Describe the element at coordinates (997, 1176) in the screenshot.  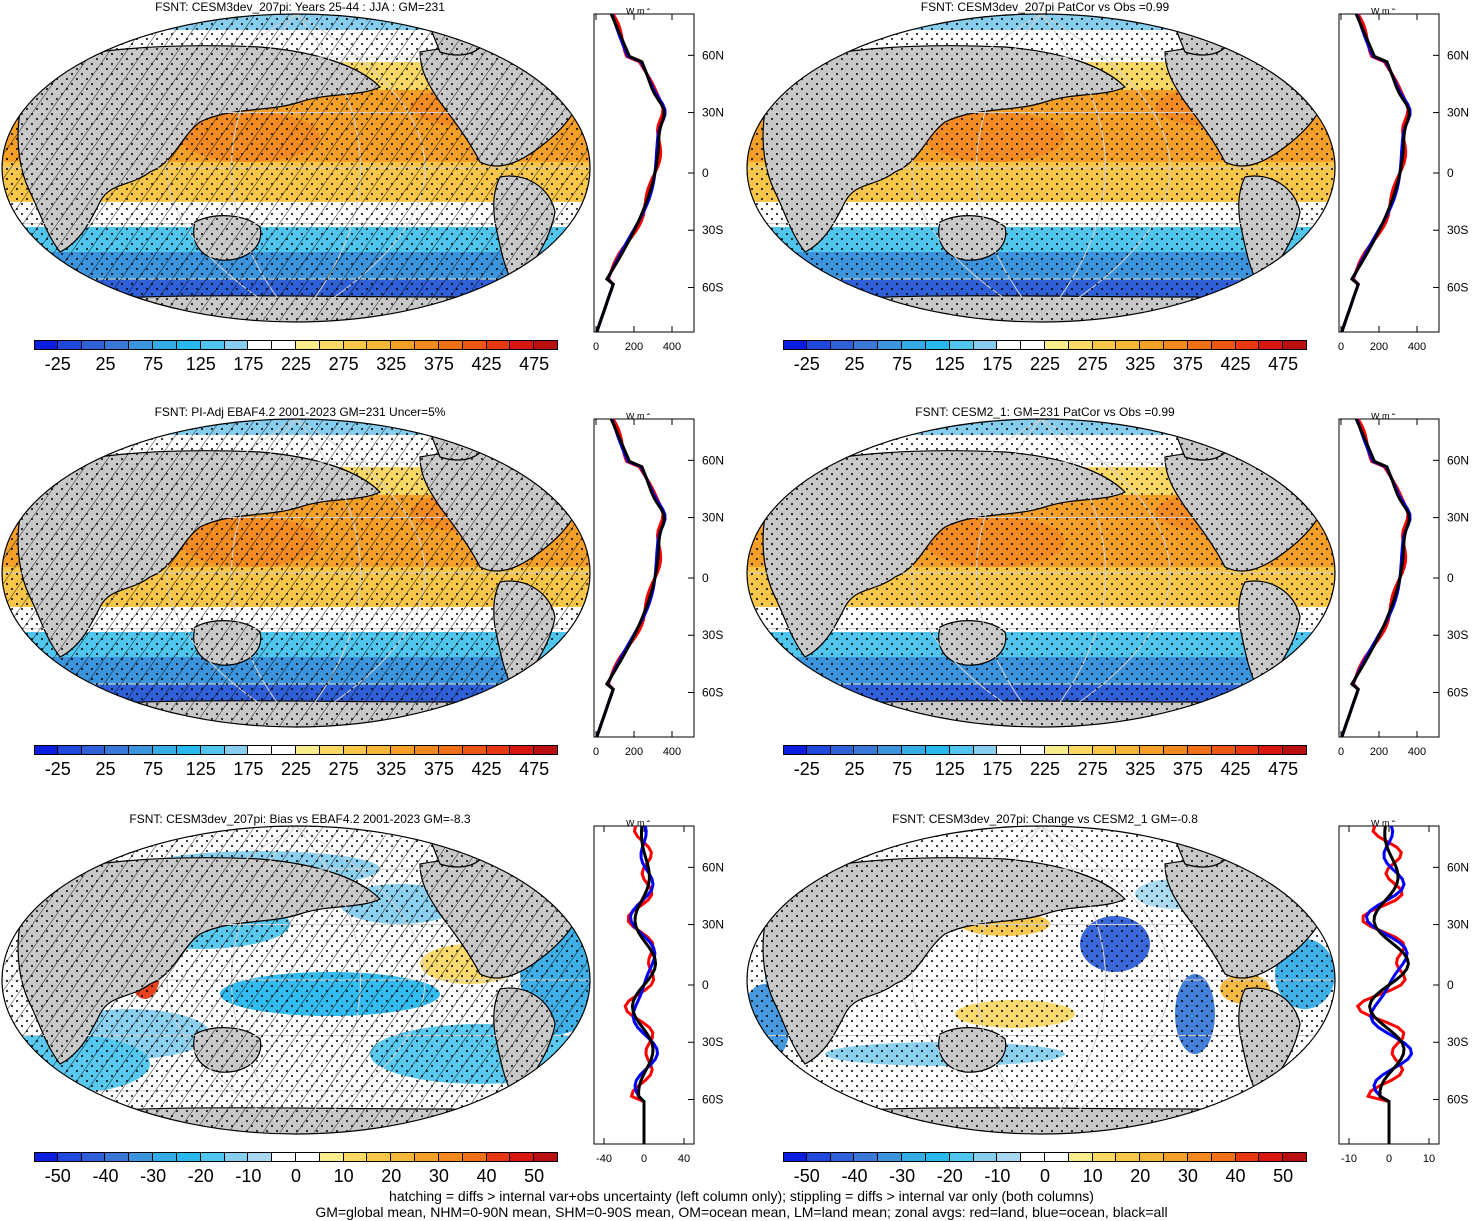
I see `colorbar-label: -10` at that location.